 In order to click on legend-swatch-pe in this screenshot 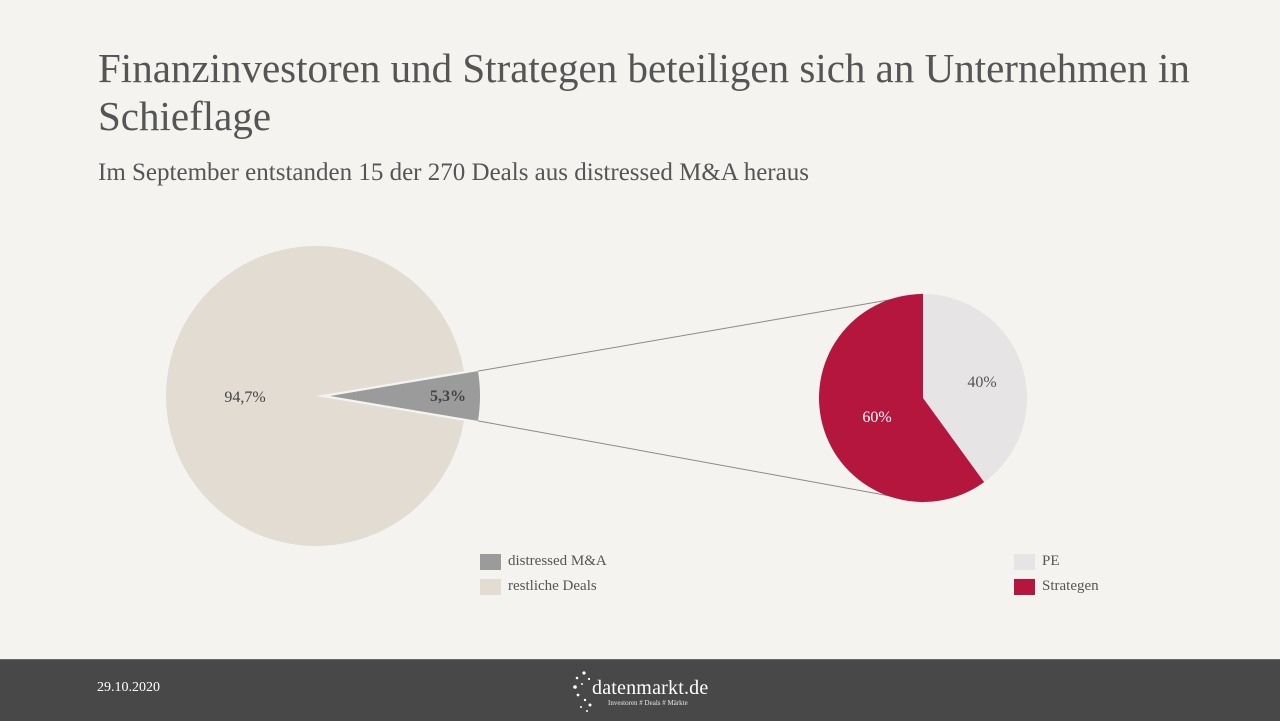, I will do `click(1024, 561)`.